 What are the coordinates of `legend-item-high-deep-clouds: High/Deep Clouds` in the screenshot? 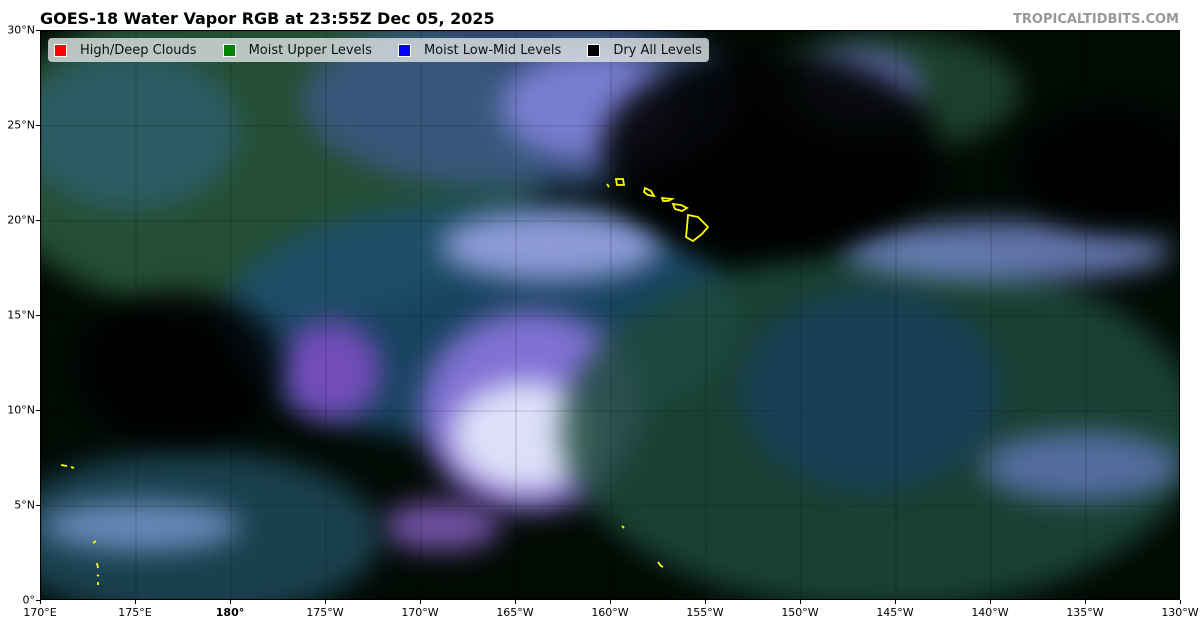 It's located at (125, 50).